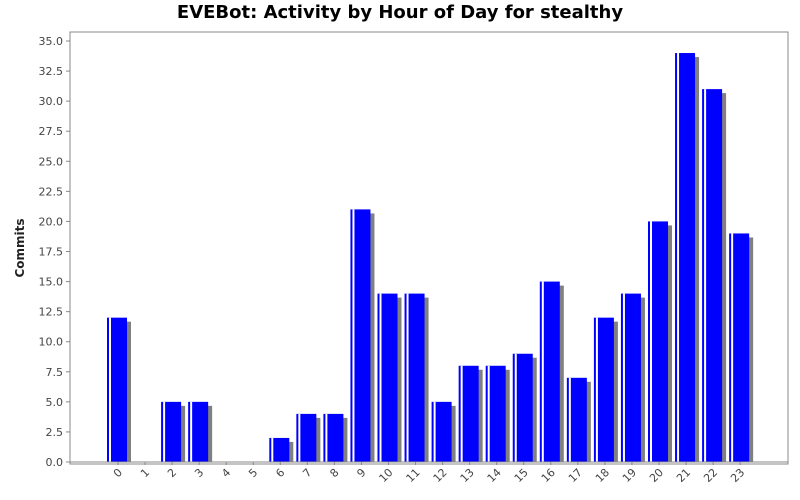 This screenshot has height=500, width=800. I want to click on x-tick-label: 21, so click(683, 475).